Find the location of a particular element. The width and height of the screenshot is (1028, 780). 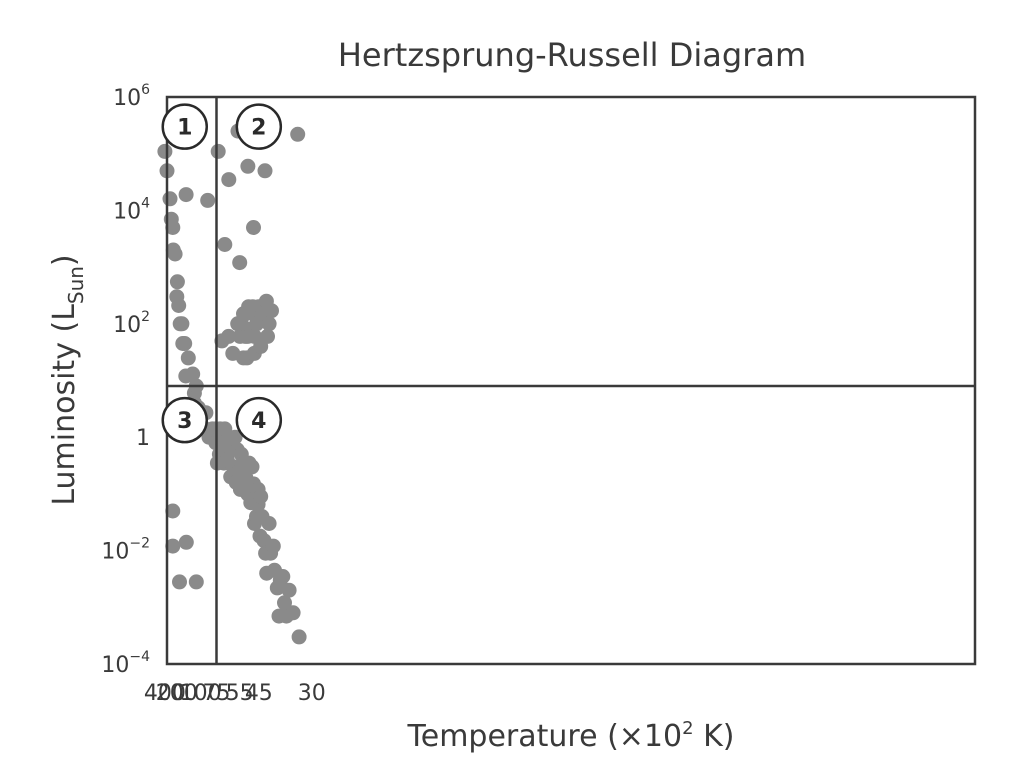

y-tick-label: 10⁻² is located at coordinates (125, 550).